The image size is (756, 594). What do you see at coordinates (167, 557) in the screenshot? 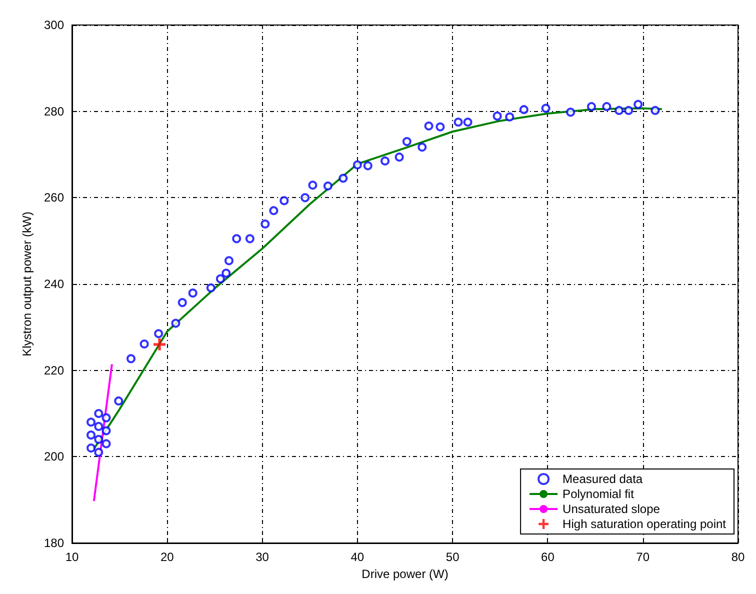
I see `x-tick-label: 20` at bounding box center [167, 557].